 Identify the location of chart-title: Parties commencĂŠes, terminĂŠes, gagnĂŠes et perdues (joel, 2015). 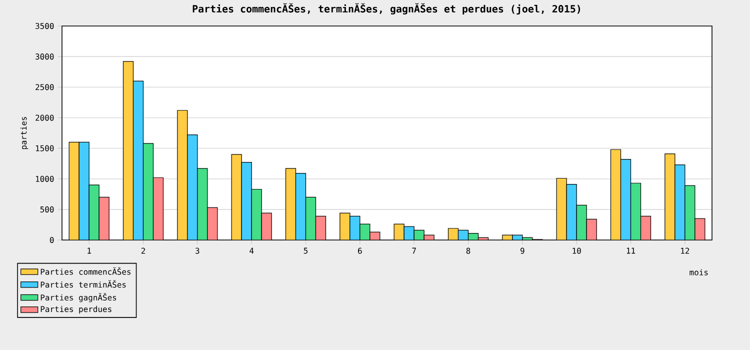
(386, 9).